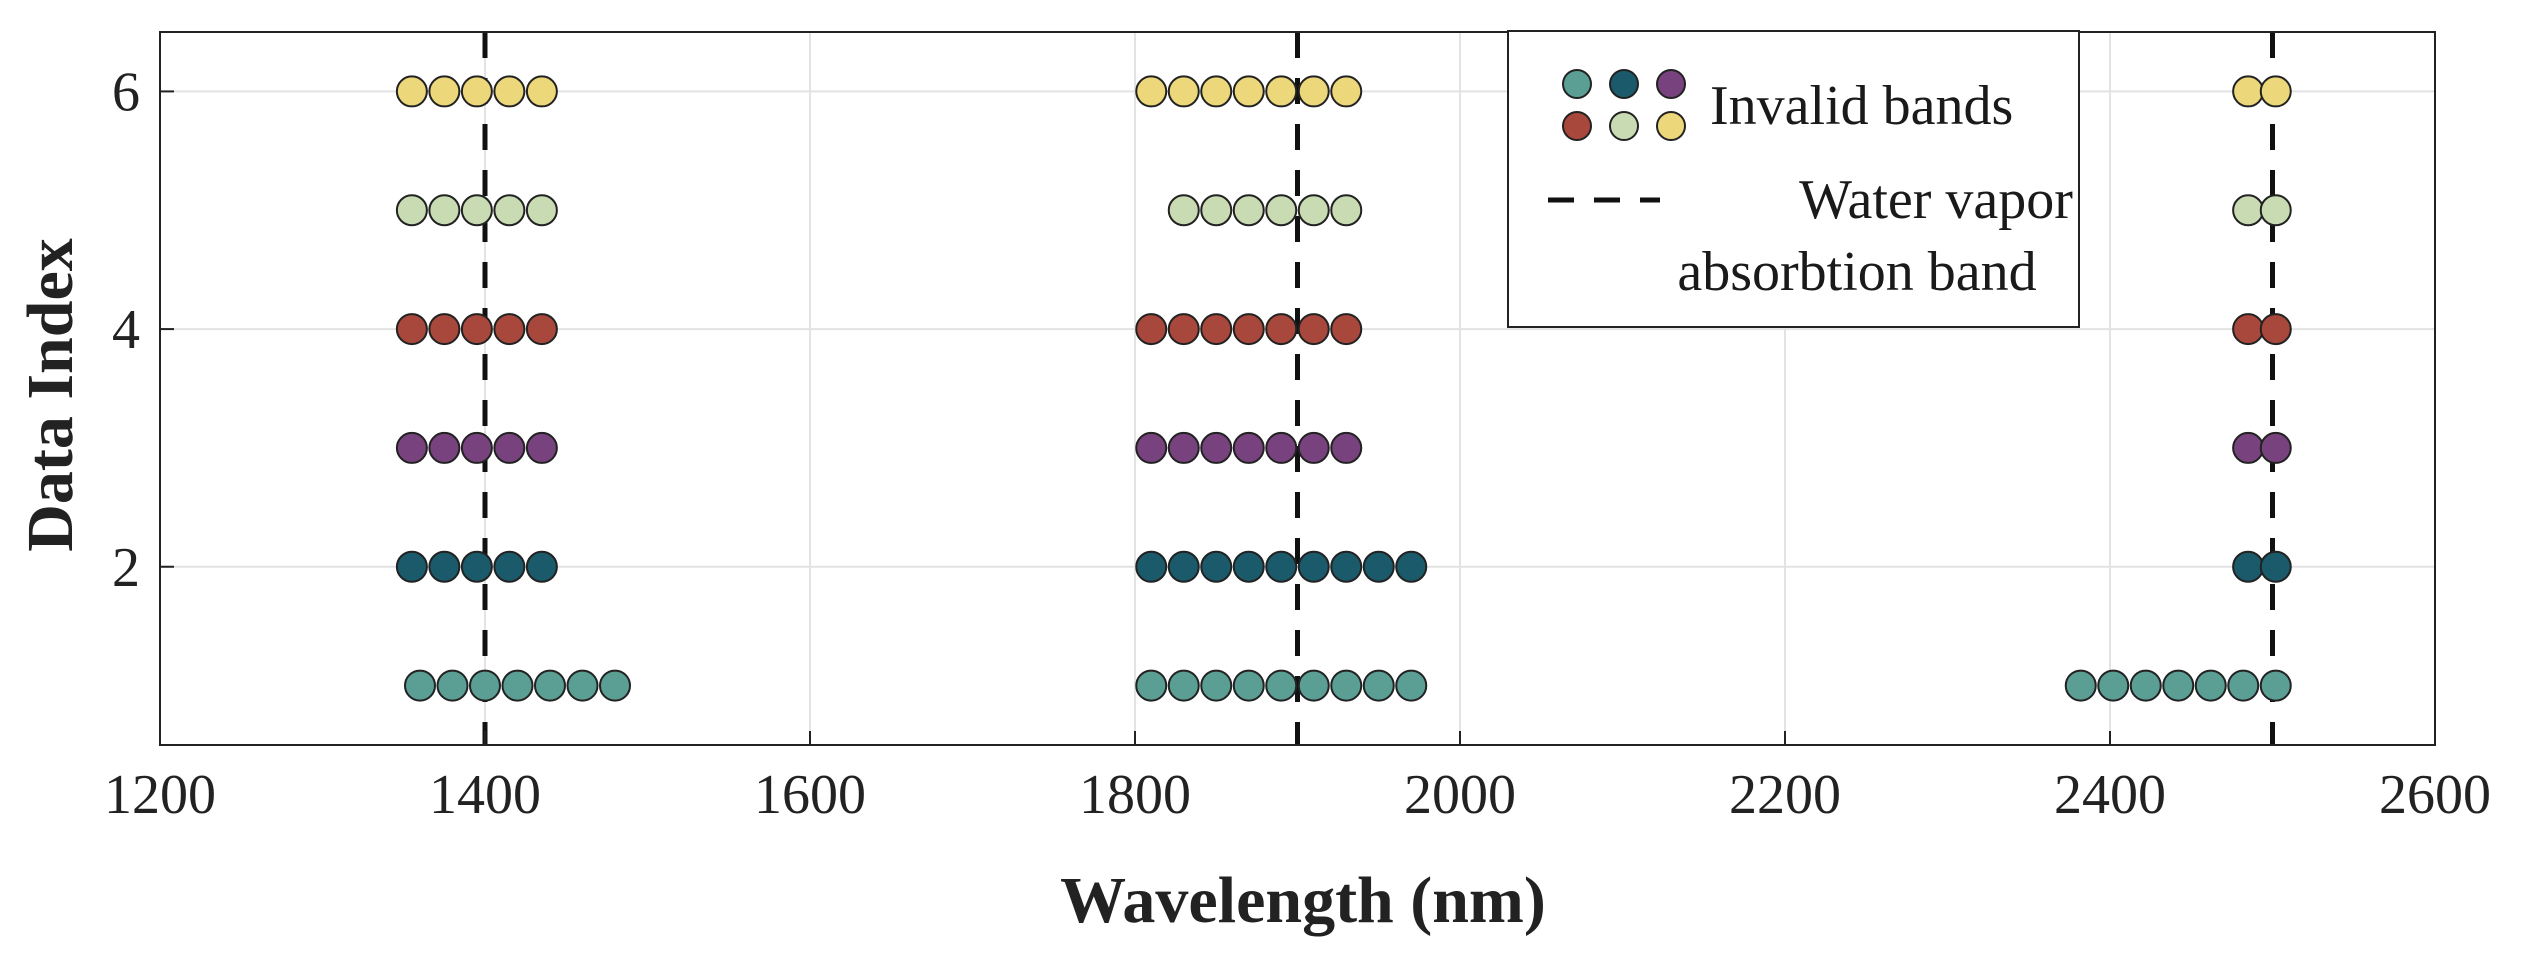  I want to click on x-tick-label-2000: 2000, so click(1460, 795).